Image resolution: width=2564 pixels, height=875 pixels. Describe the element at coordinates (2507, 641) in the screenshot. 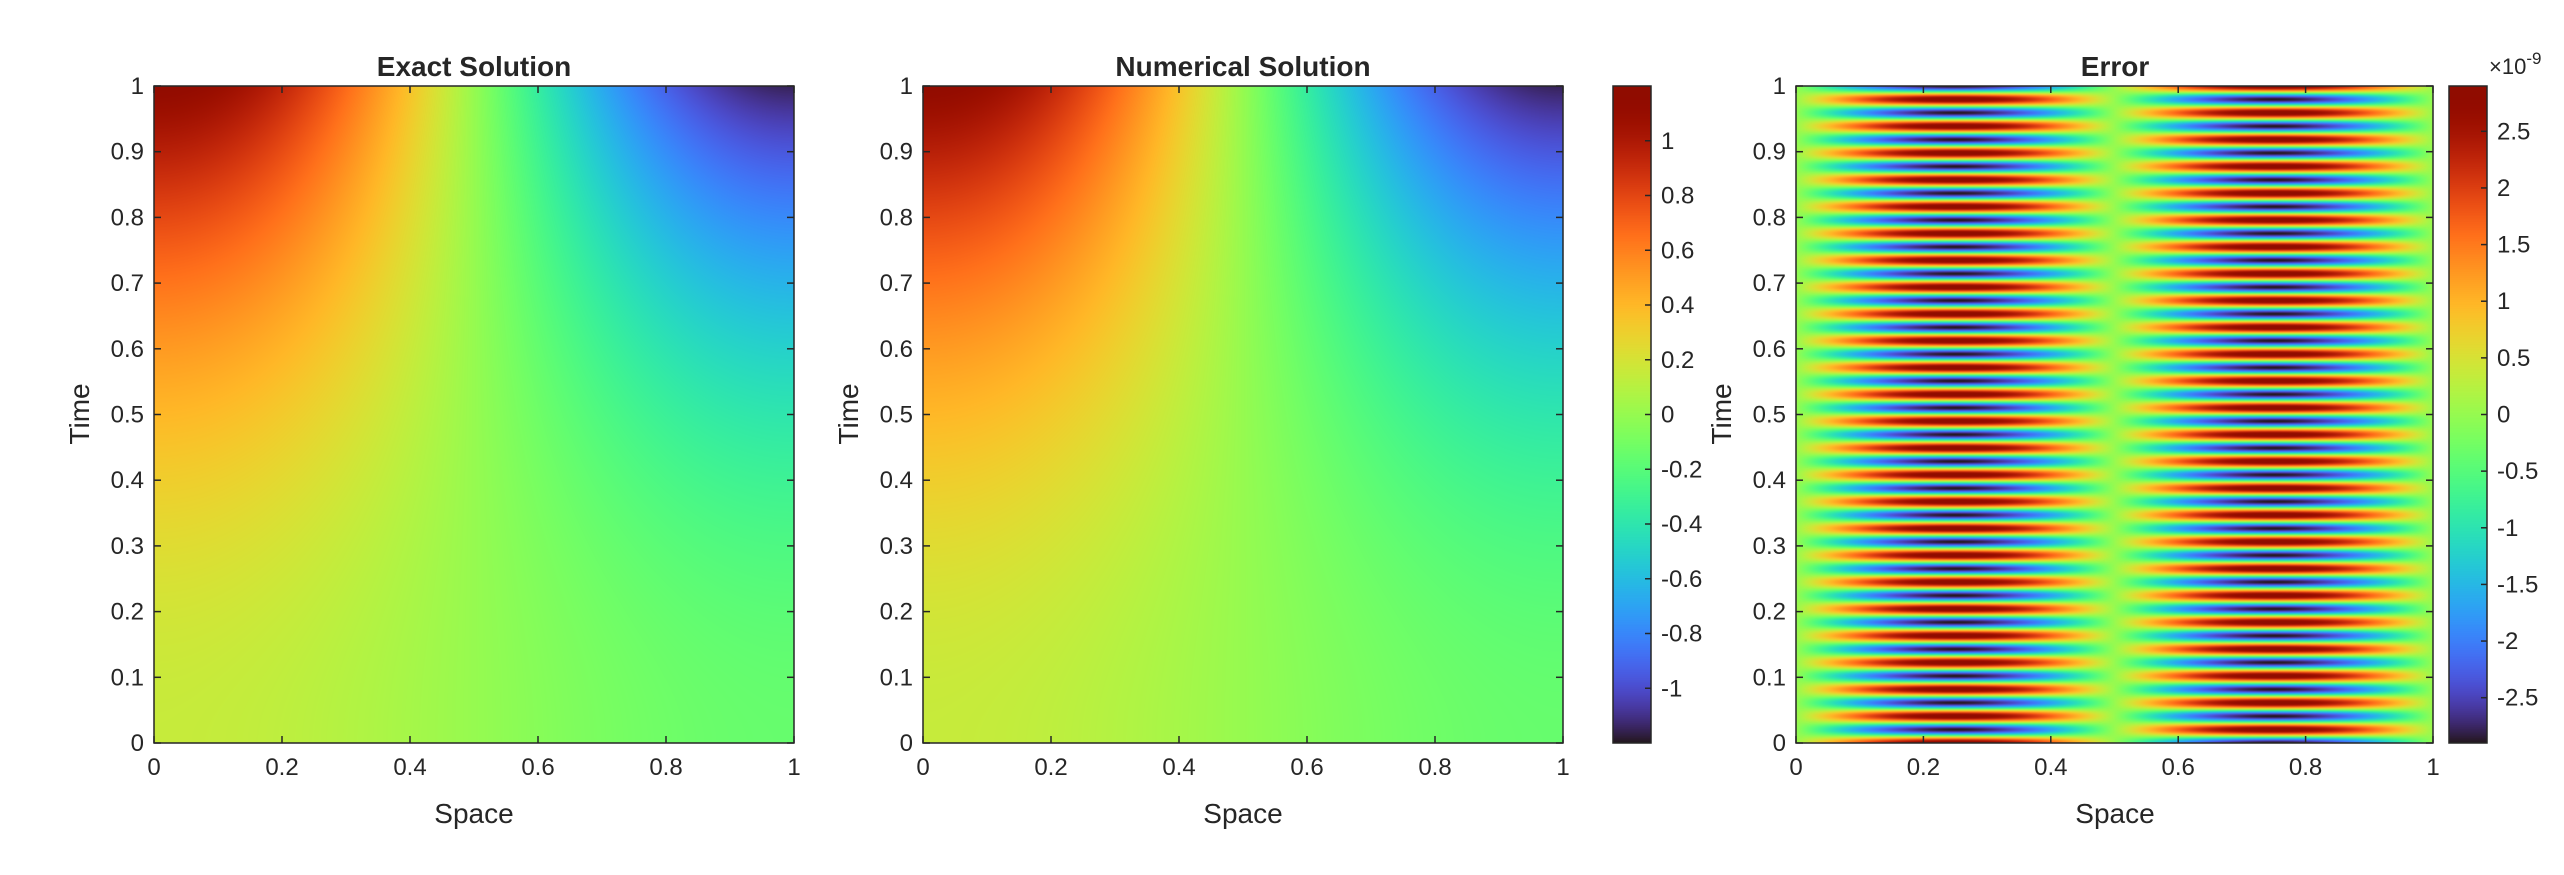

I see `colorbar-tick-label: -2` at that location.